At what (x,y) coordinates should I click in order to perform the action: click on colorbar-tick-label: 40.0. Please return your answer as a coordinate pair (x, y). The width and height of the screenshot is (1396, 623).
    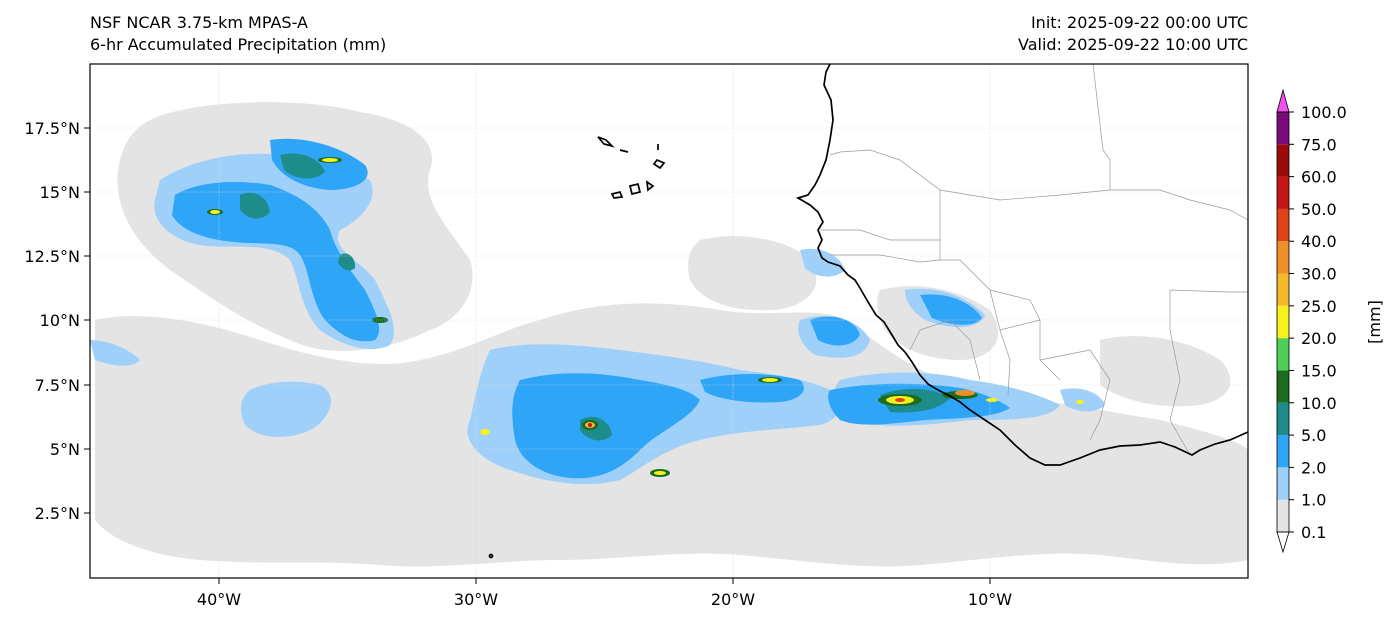
    Looking at the image, I should click on (1319, 241).